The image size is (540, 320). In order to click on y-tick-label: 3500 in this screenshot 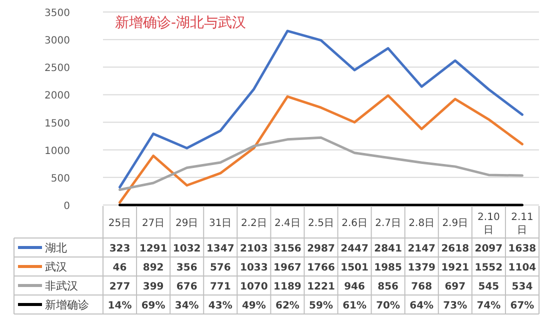, I will do `click(57, 13)`.